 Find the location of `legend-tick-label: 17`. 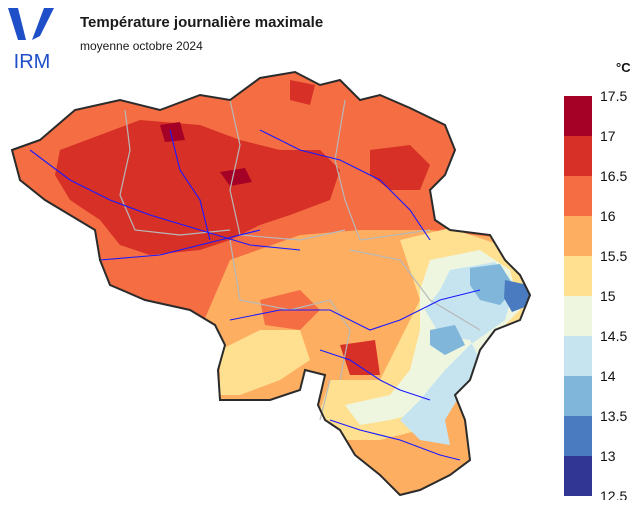

legend-tick-label: 17 is located at coordinates (608, 136).